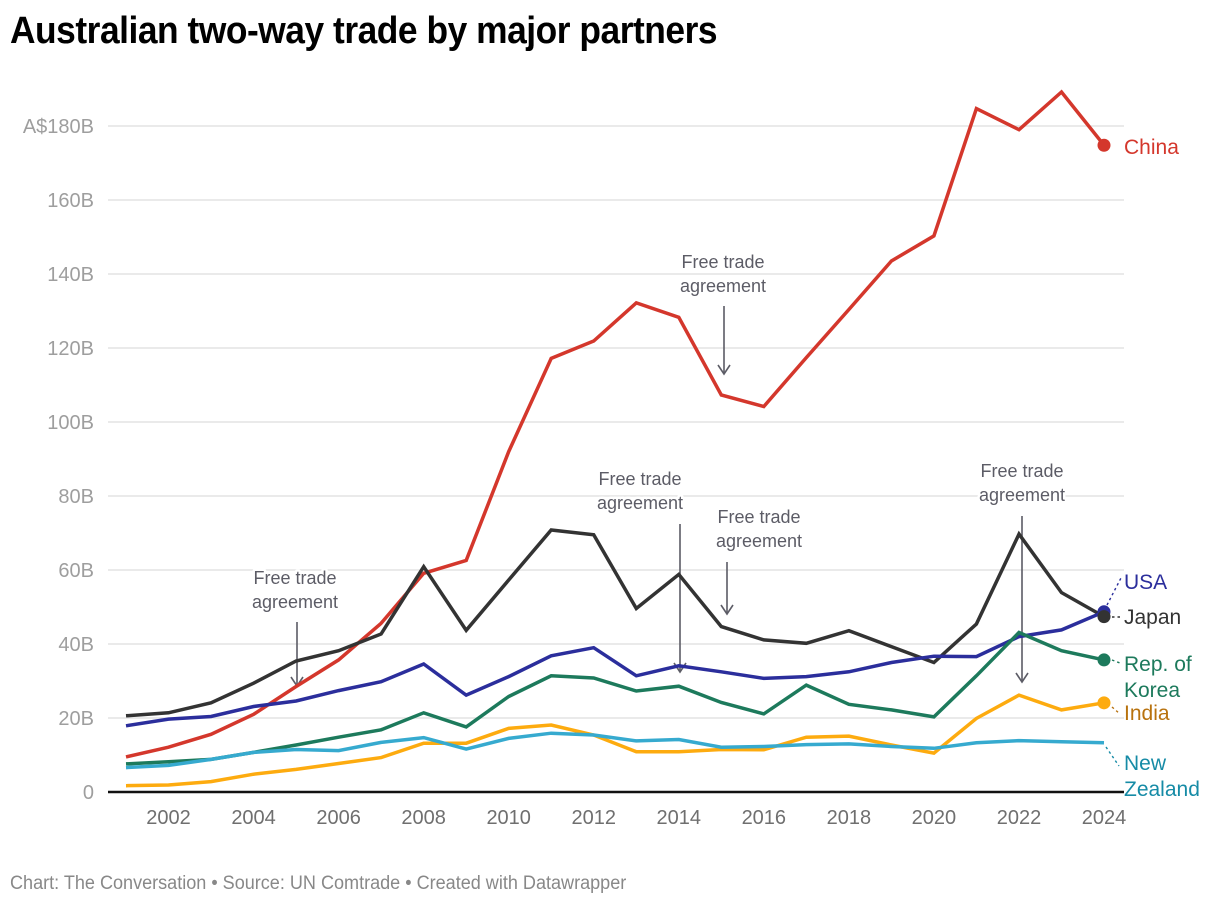 The image size is (1220, 908). What do you see at coordinates (1104, 818) in the screenshot?
I see `x-tick-label: 2024` at bounding box center [1104, 818].